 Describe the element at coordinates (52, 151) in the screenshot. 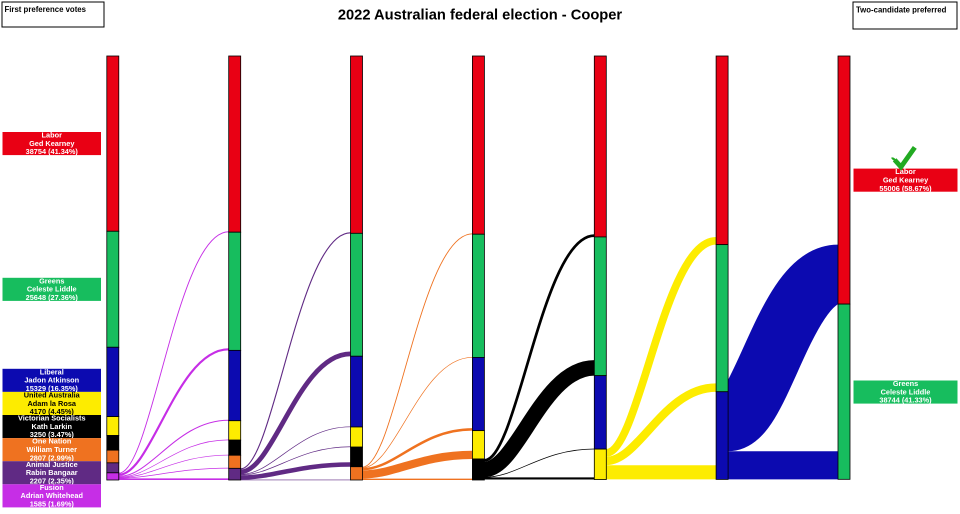

I see `svg-text: 38754 (41.34%)` at that location.